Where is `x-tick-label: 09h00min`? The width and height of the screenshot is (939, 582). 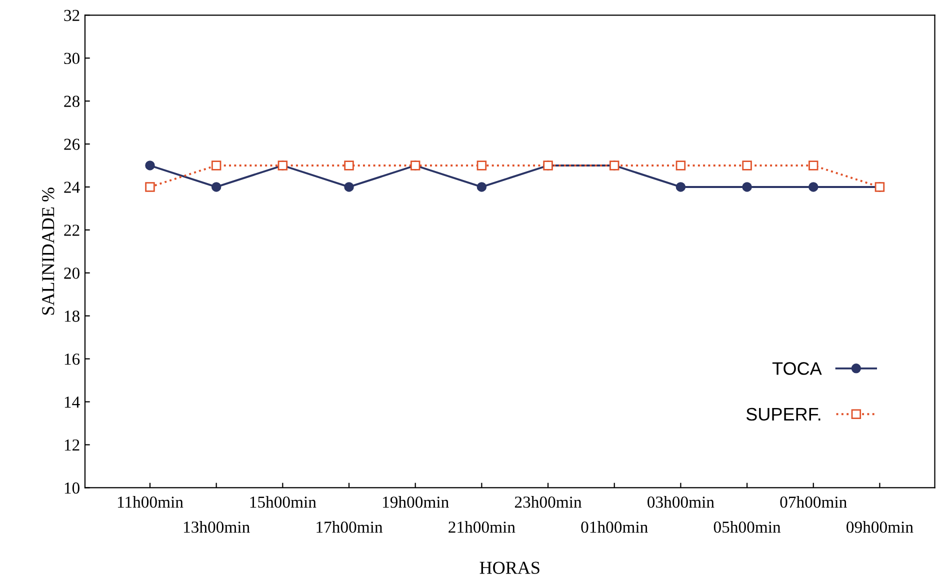
x-tick-label: 09h00min is located at coordinates (880, 527).